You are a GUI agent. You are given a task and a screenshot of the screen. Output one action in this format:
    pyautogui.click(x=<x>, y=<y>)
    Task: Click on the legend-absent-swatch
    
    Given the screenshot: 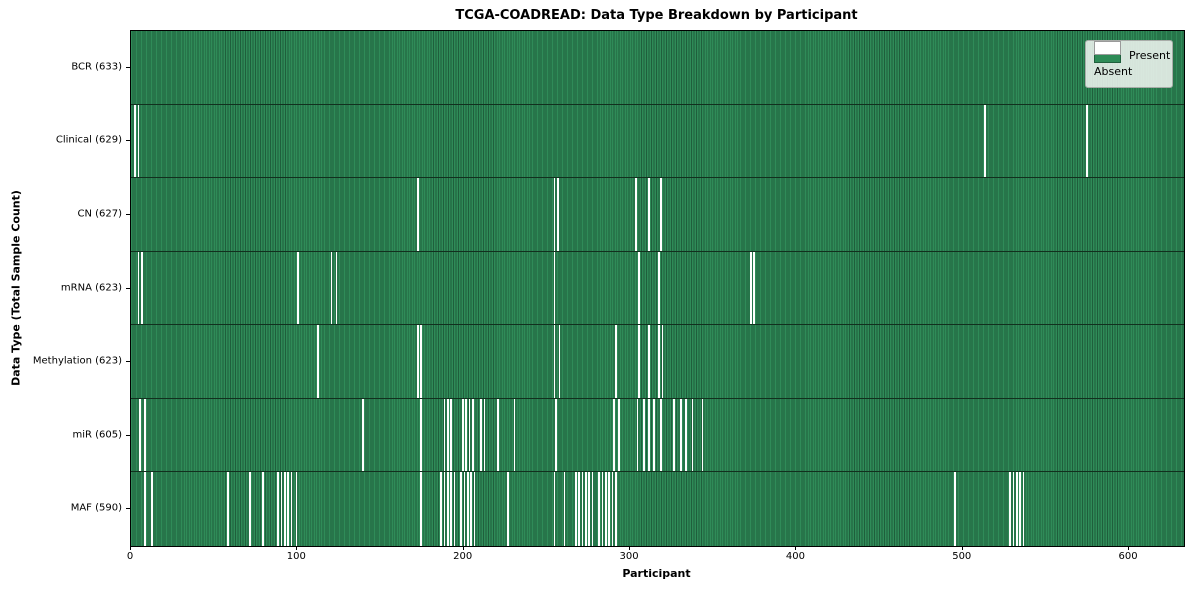 What is the action you would take?
    pyautogui.click(x=1107, y=48)
    